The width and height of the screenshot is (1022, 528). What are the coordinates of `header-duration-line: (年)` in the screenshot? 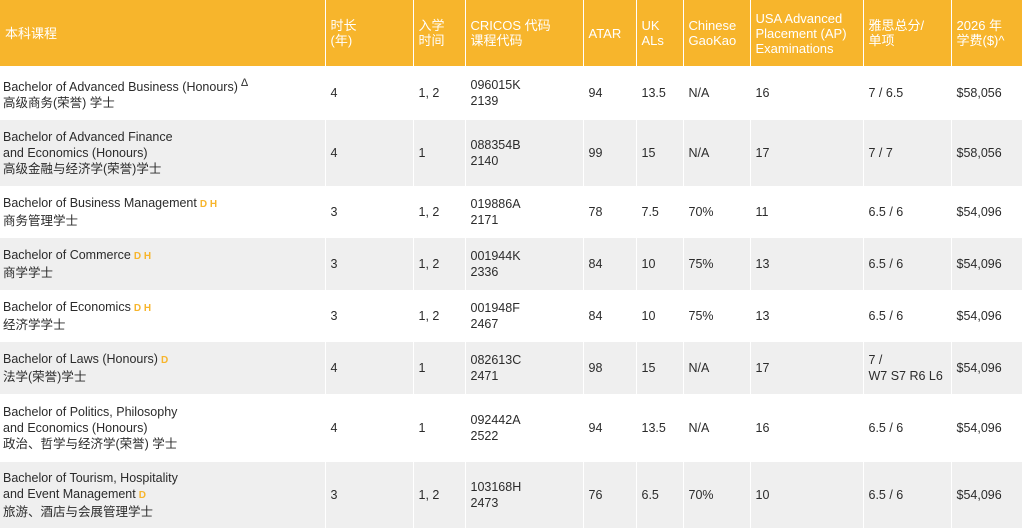 It's located at (341, 40).